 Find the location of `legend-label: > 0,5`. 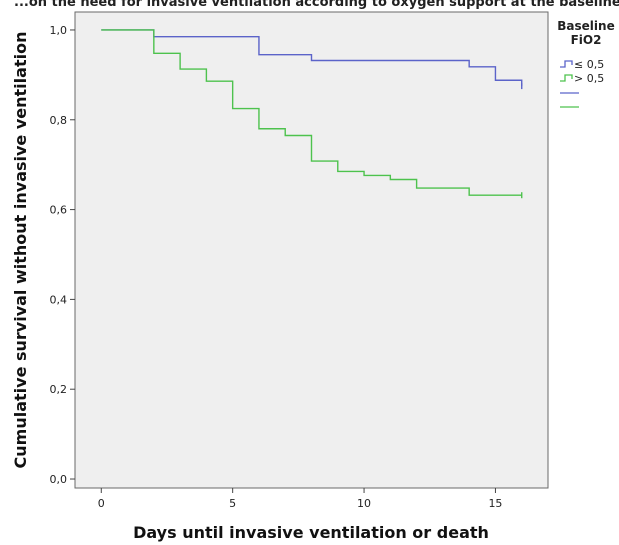

legend-label: > 0,5 is located at coordinates (589, 78).